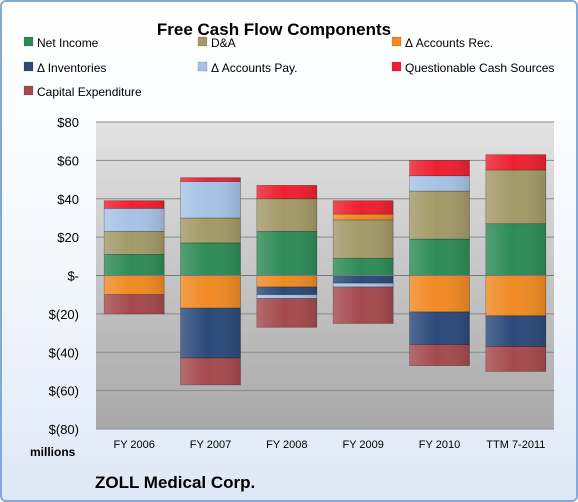 Image resolution: width=578 pixels, height=502 pixels. I want to click on legend-swatch-questionable-cash-sources, so click(396, 66).